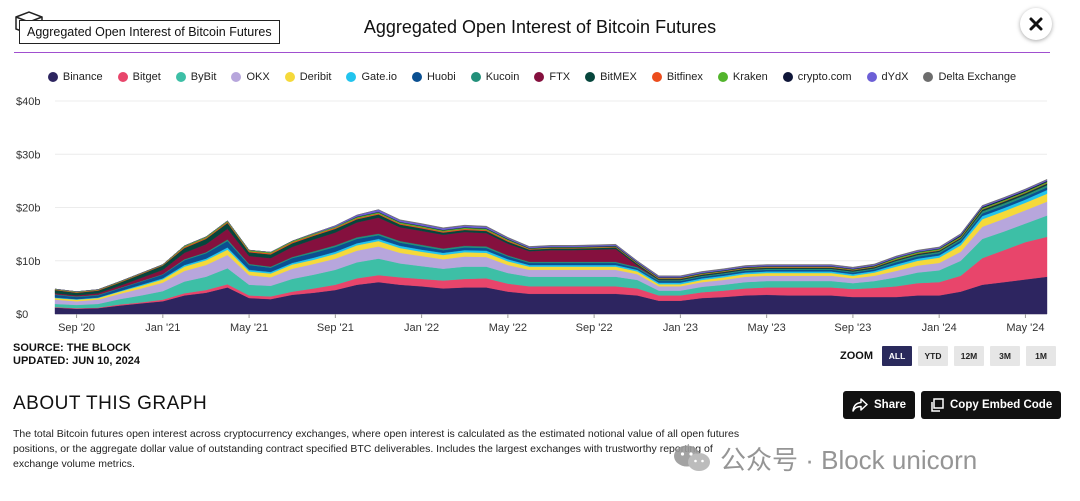  Describe the element at coordinates (76, 361) in the screenshot. I see `updated-line: UPDATED: JUN 10, 2024` at that location.